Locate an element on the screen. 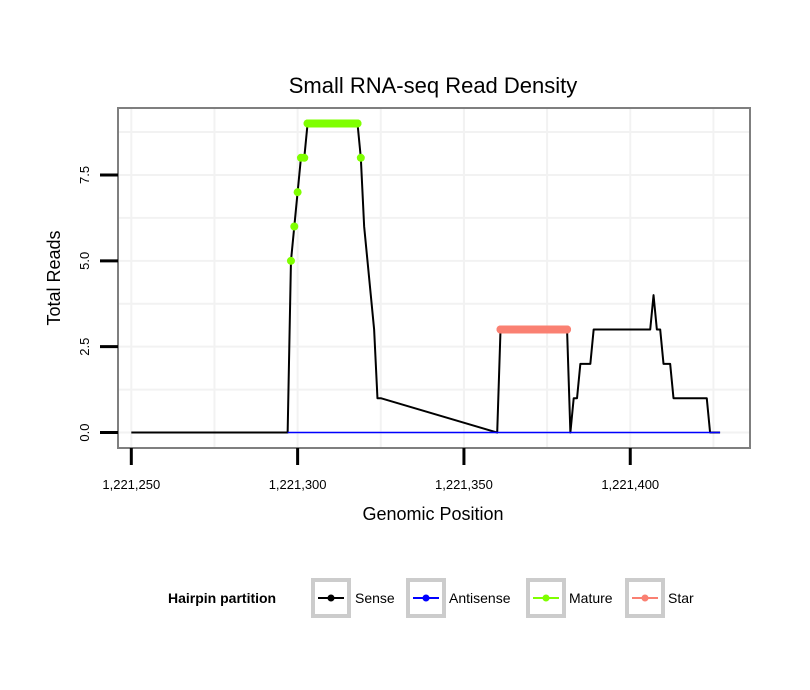 The image size is (810, 690). y-axis-title: Total Reads is located at coordinates (54, 277).